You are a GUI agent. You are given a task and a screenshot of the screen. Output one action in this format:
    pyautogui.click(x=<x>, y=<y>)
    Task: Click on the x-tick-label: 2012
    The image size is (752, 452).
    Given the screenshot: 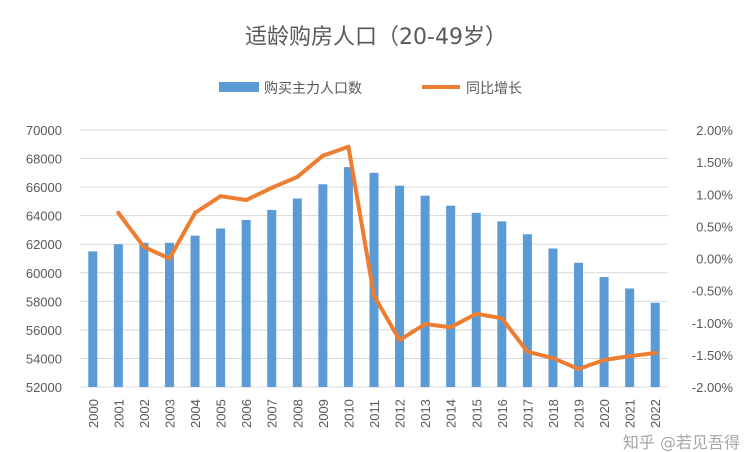 What is the action you would take?
    pyautogui.click(x=400, y=413)
    